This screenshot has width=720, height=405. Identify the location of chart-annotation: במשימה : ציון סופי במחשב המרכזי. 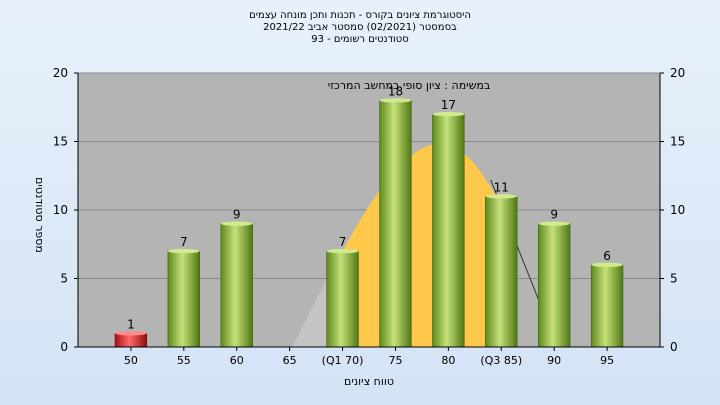
(409, 85).